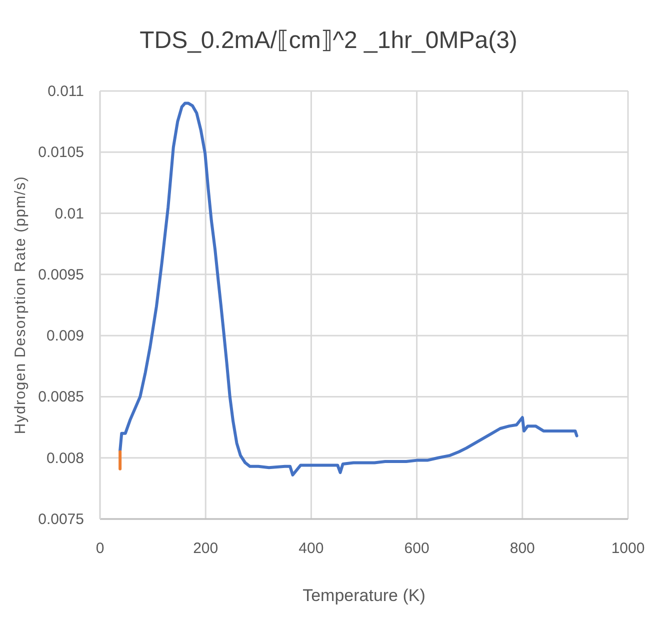  Describe the element at coordinates (329, 40) in the screenshot. I see `chart-title: TDS_0.2mA/⟦cm⟧^2 _1hr_0MPa(3)` at that location.